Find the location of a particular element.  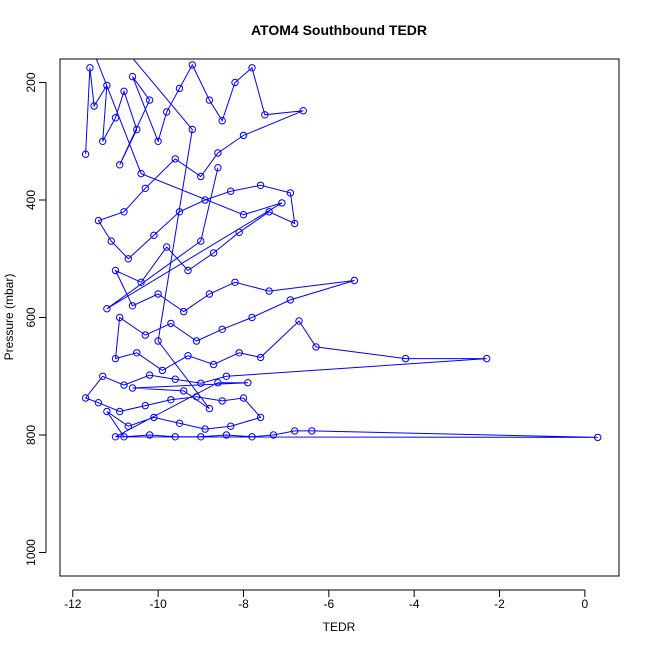

x-tick-label: -10 is located at coordinates (158, 604).